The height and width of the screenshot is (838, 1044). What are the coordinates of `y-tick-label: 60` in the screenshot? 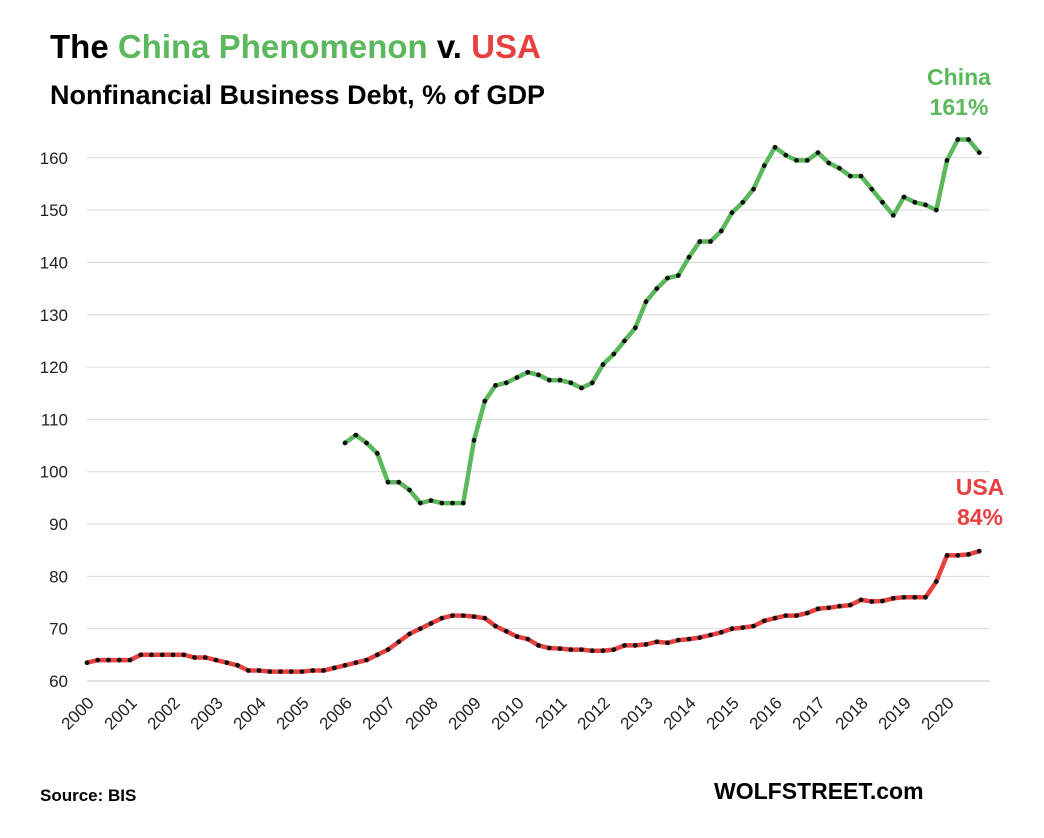 It's located at (58, 681).